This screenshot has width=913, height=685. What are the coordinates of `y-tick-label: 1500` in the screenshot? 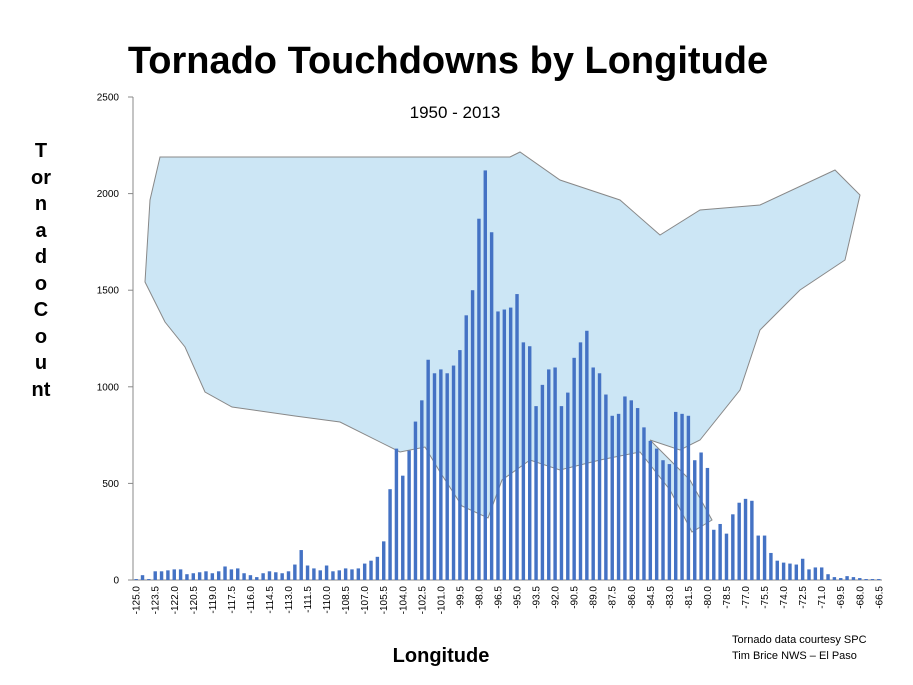 It's located at (108, 291).